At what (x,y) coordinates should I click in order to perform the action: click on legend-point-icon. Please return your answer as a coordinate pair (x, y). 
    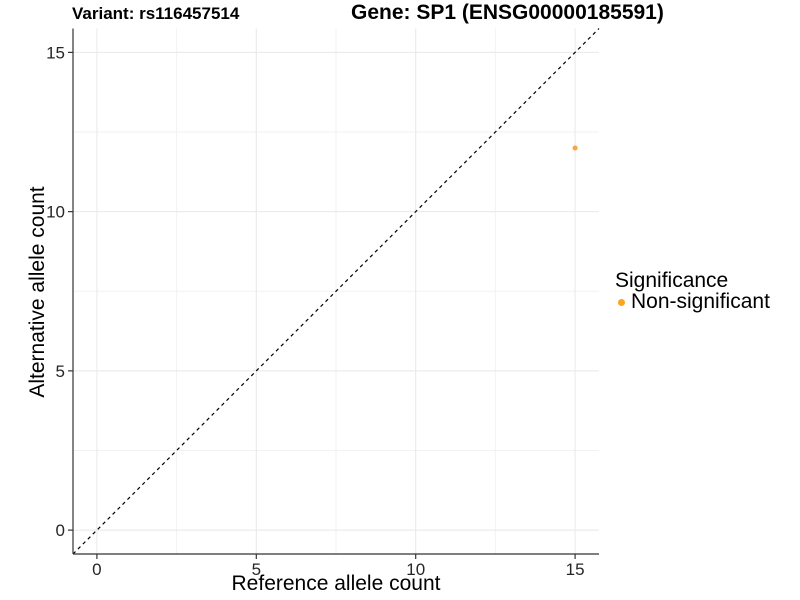
    Looking at the image, I should click on (621, 302).